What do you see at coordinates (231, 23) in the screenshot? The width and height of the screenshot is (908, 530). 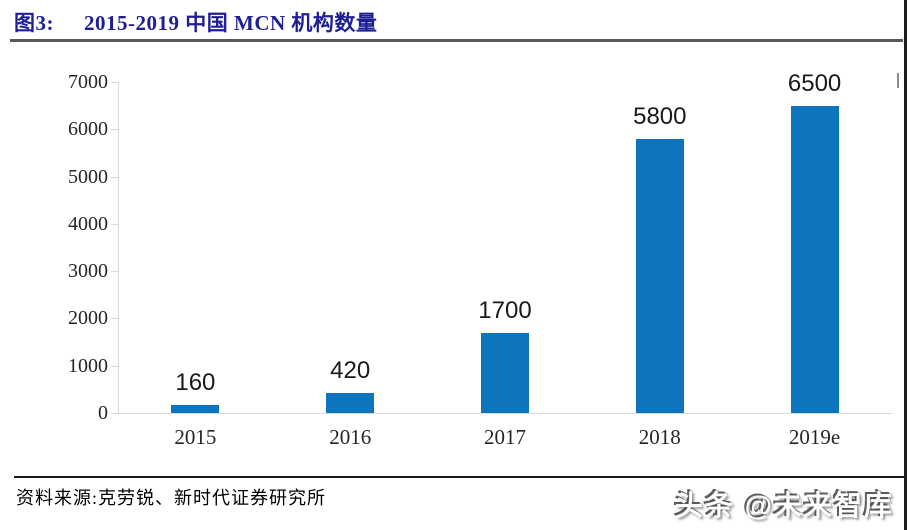 I see `figure-title: 2015-2019 中国 MCN 机构数量` at bounding box center [231, 23].